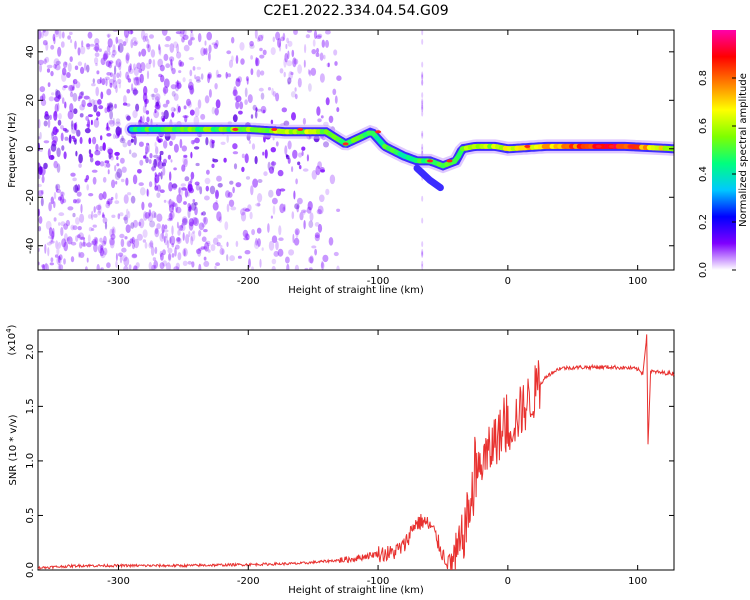 The height and width of the screenshot is (600, 750). I want to click on y-tick-label: -20, so click(30, 197).